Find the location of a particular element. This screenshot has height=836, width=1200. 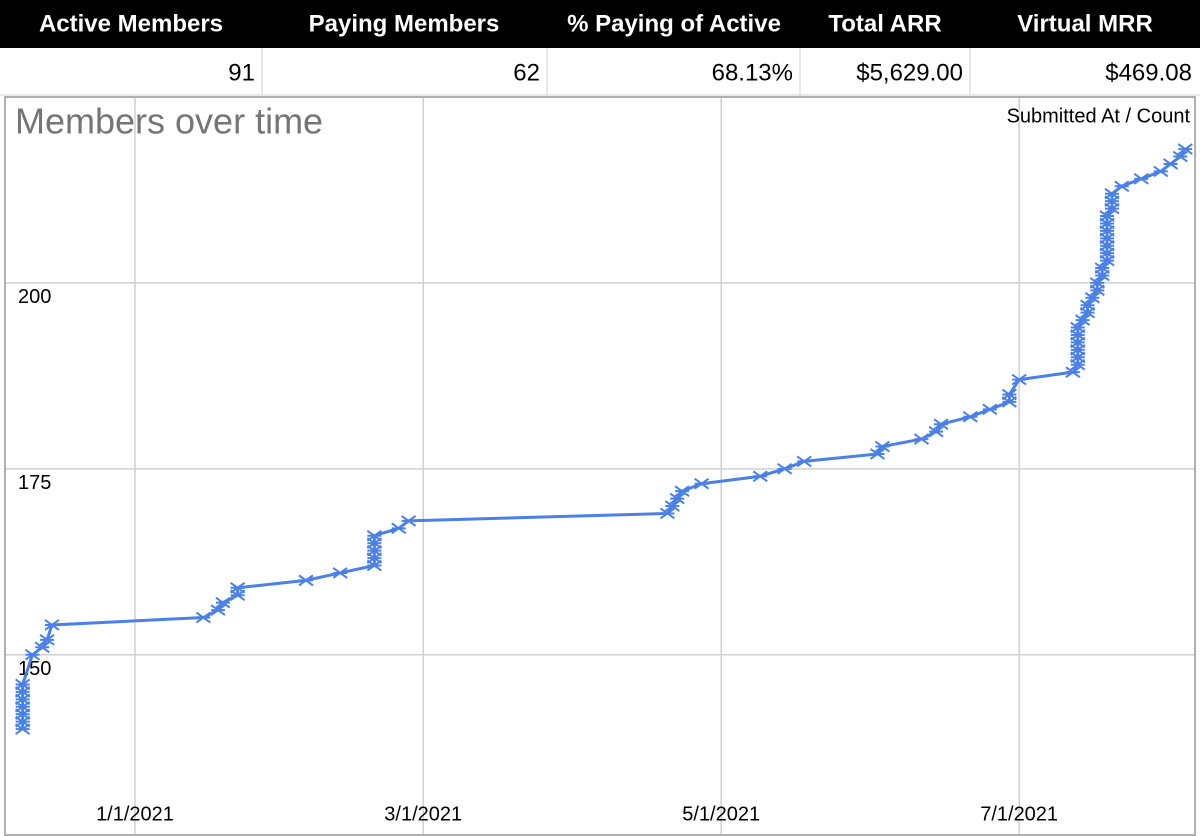

cell: $5,629.00 is located at coordinates (909, 72).